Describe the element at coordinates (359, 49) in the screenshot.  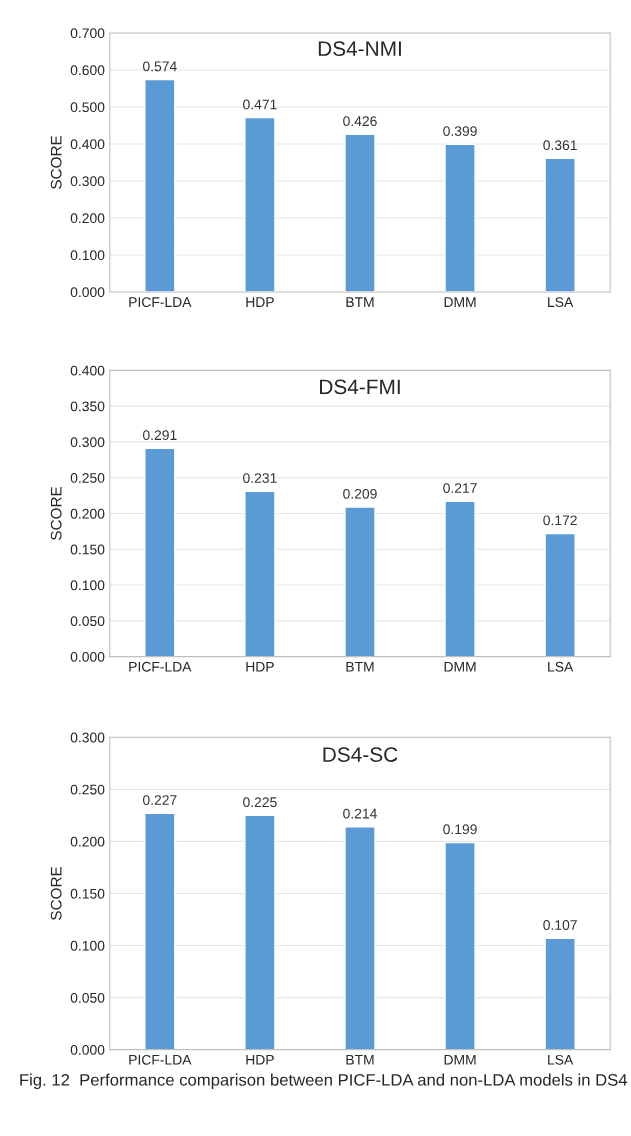
I see `chart-title: DS4-NMI` at that location.